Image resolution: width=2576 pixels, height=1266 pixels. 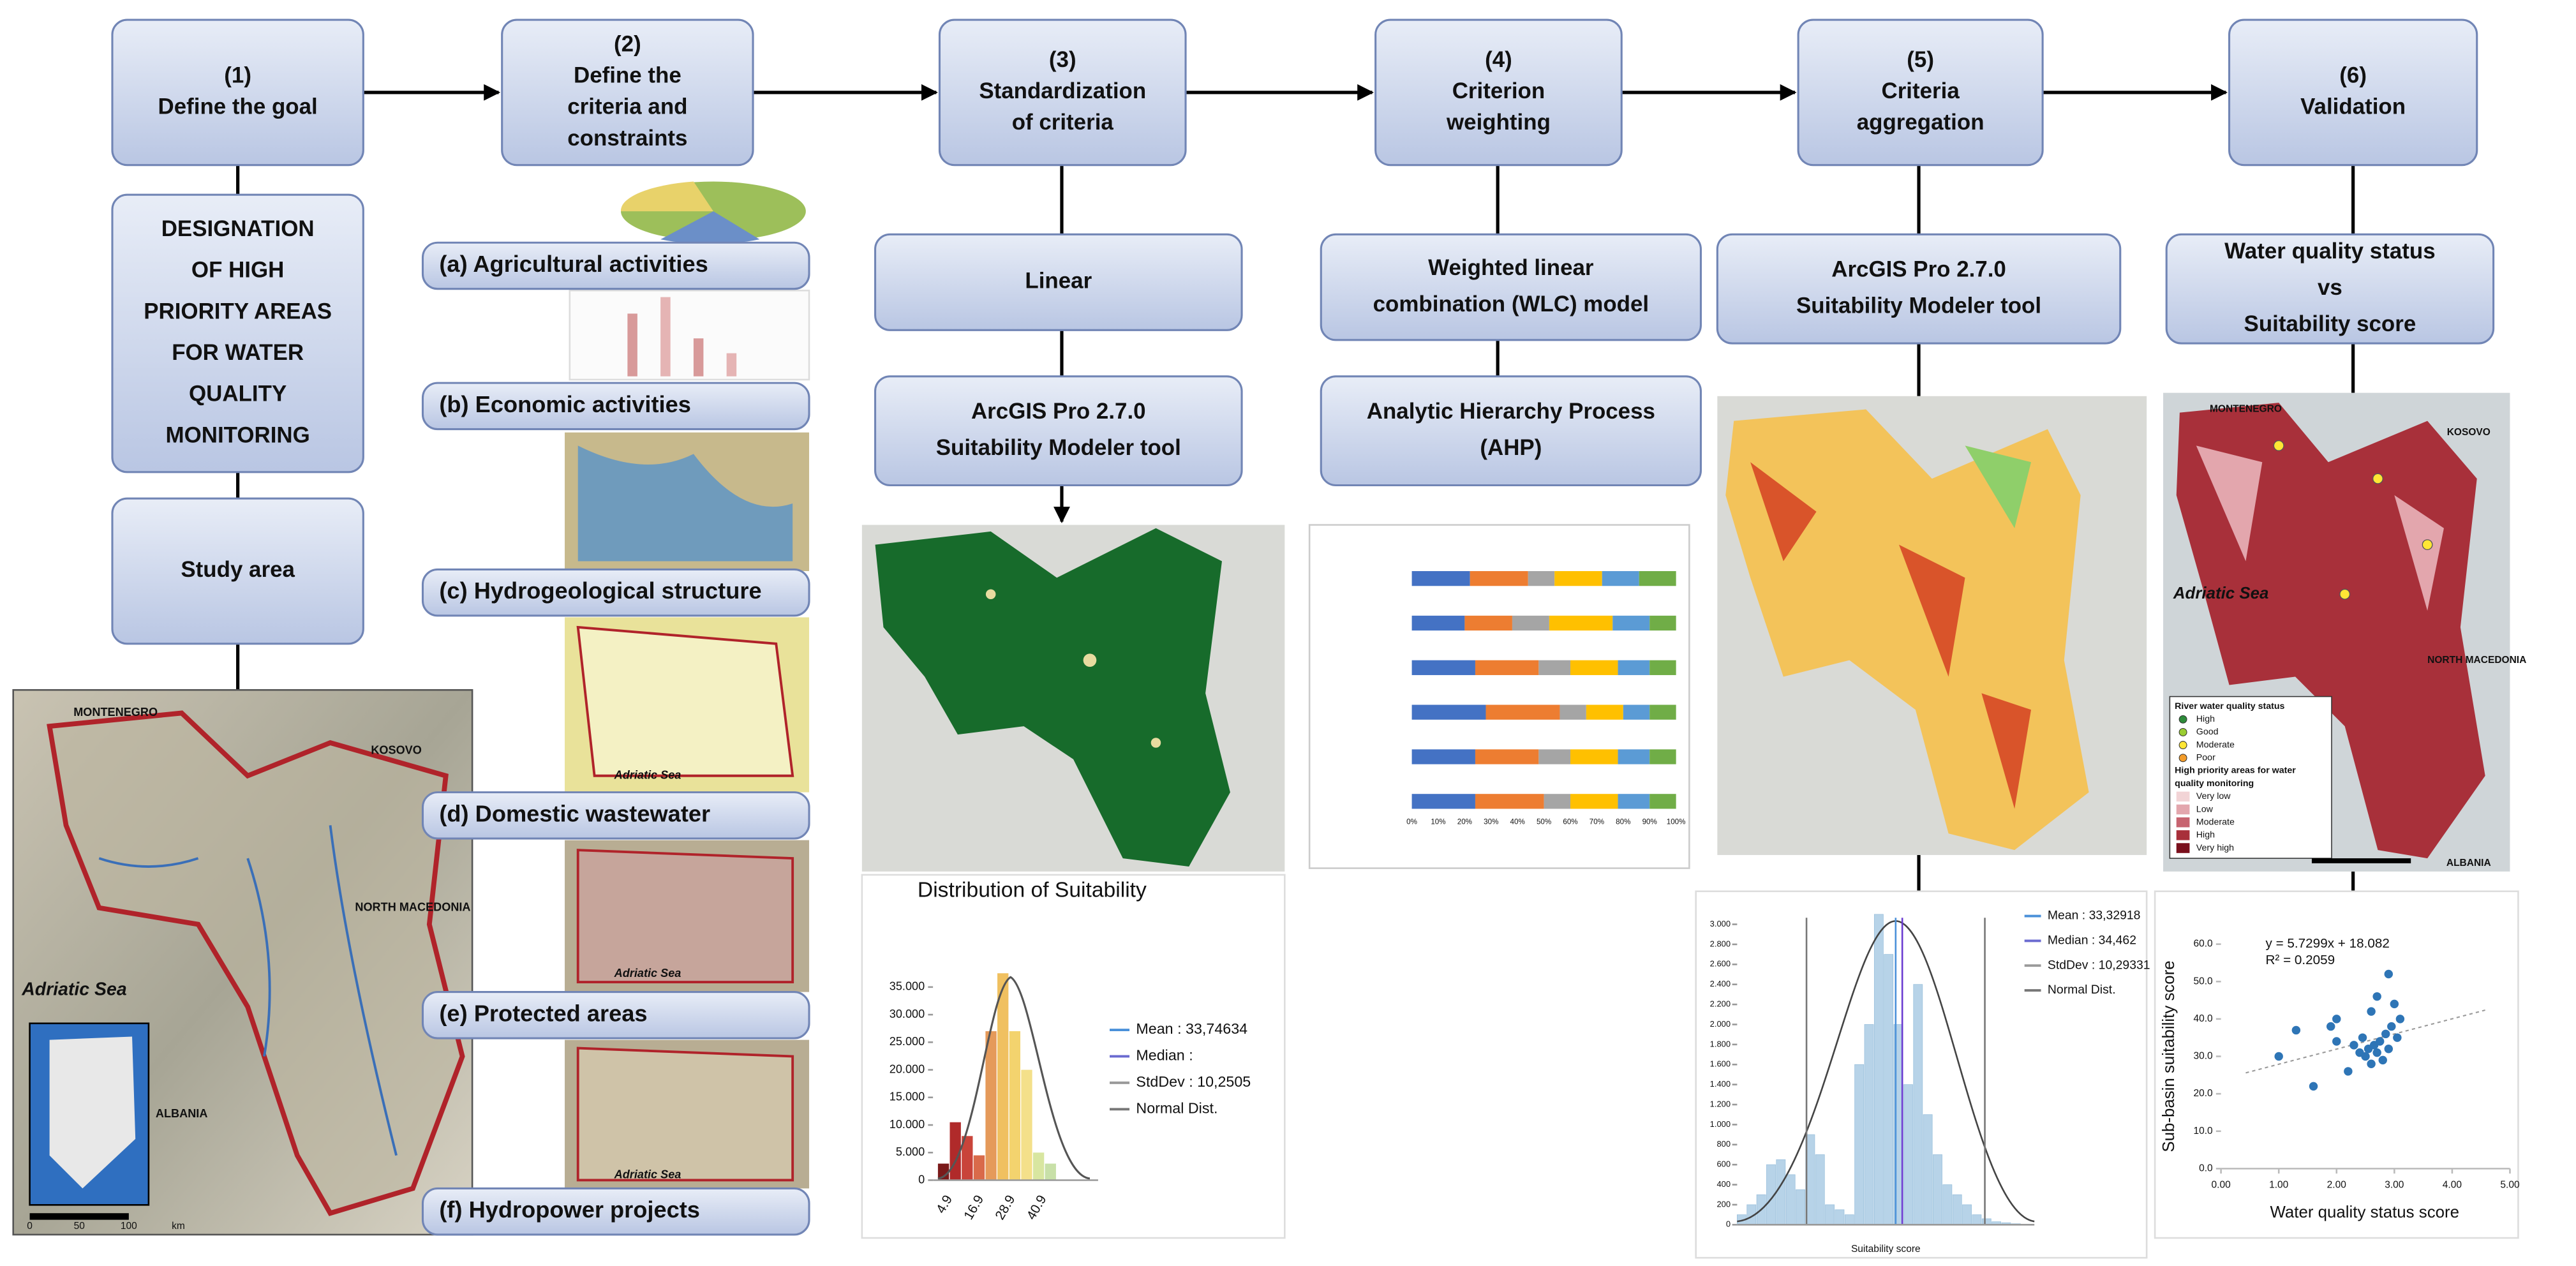 I want to click on y-tick-label: 2.400, so click(x=1720, y=983).